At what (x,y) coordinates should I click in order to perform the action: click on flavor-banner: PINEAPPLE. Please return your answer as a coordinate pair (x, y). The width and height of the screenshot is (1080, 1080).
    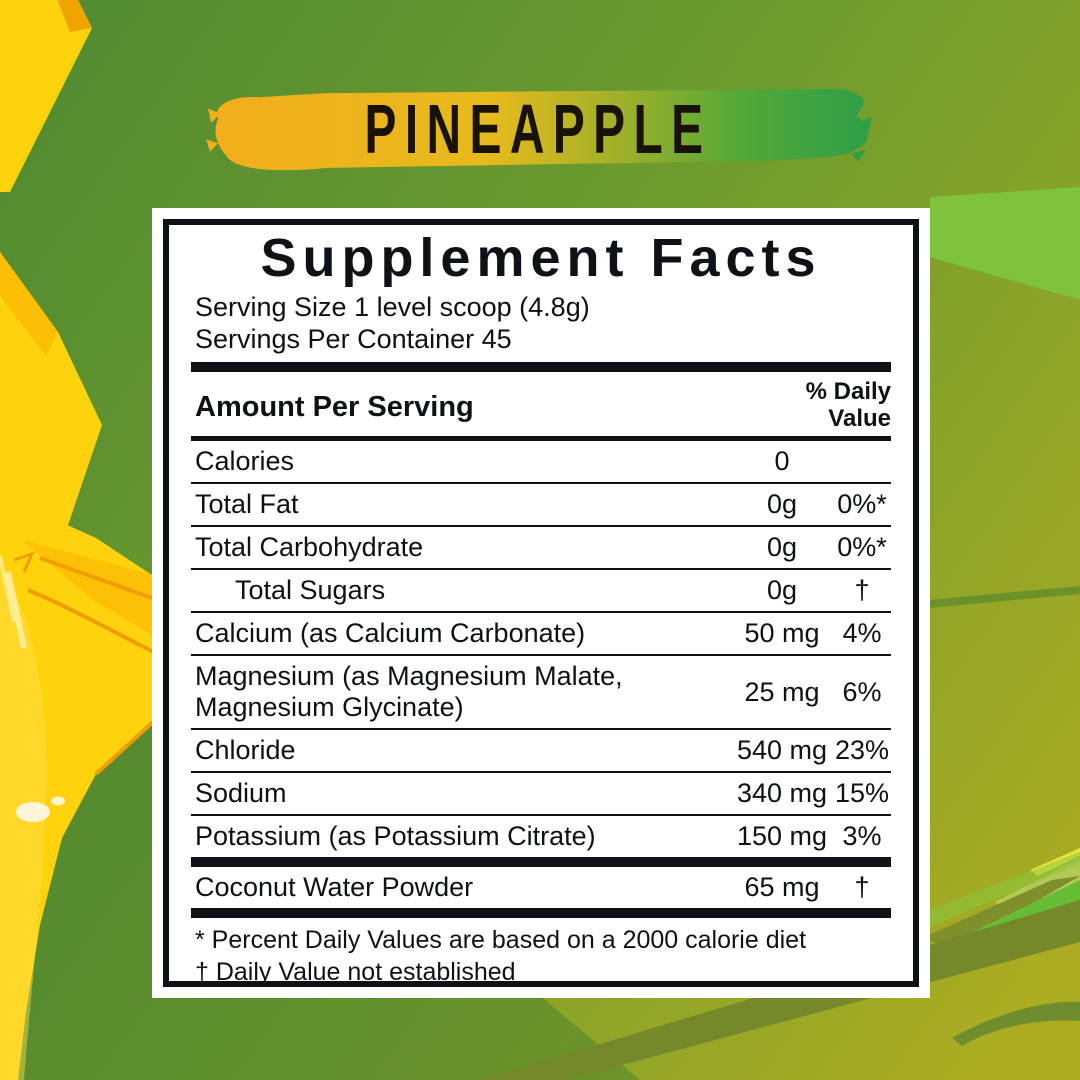
    Looking at the image, I should click on (538, 130).